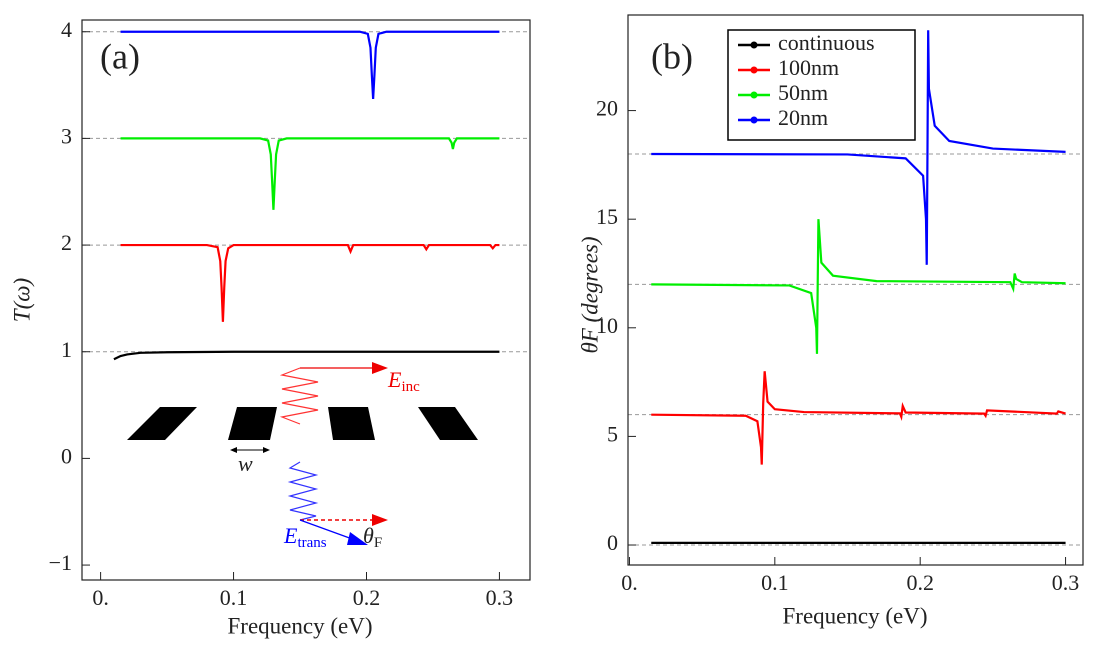 The width and height of the screenshot is (1099, 649). What do you see at coordinates (120, 56) in the screenshot?
I see `panel-label: (a)` at bounding box center [120, 56].